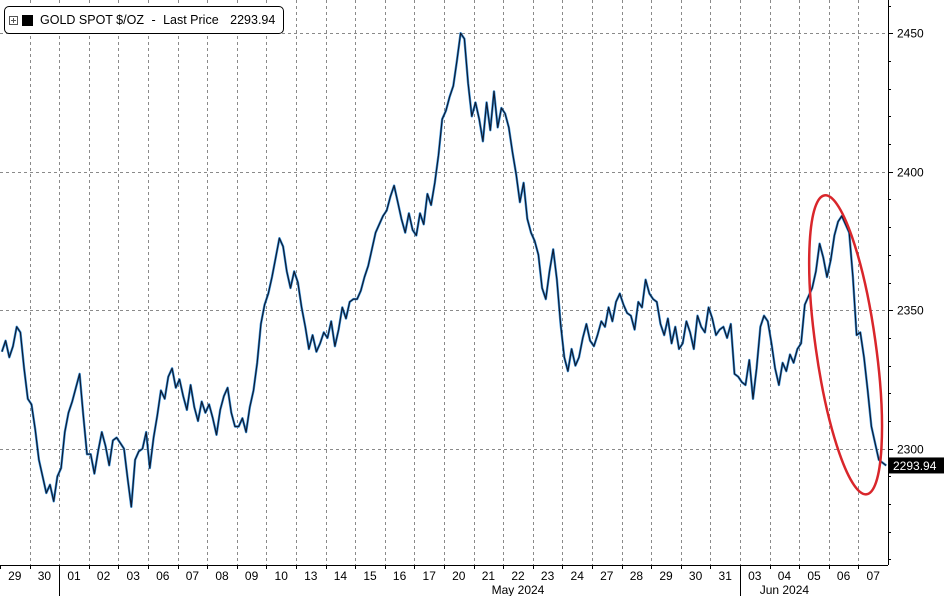 The height and width of the screenshot is (596, 944). Describe the element at coordinates (341, 576) in the screenshot. I see `x-tick-label: 14` at that location.